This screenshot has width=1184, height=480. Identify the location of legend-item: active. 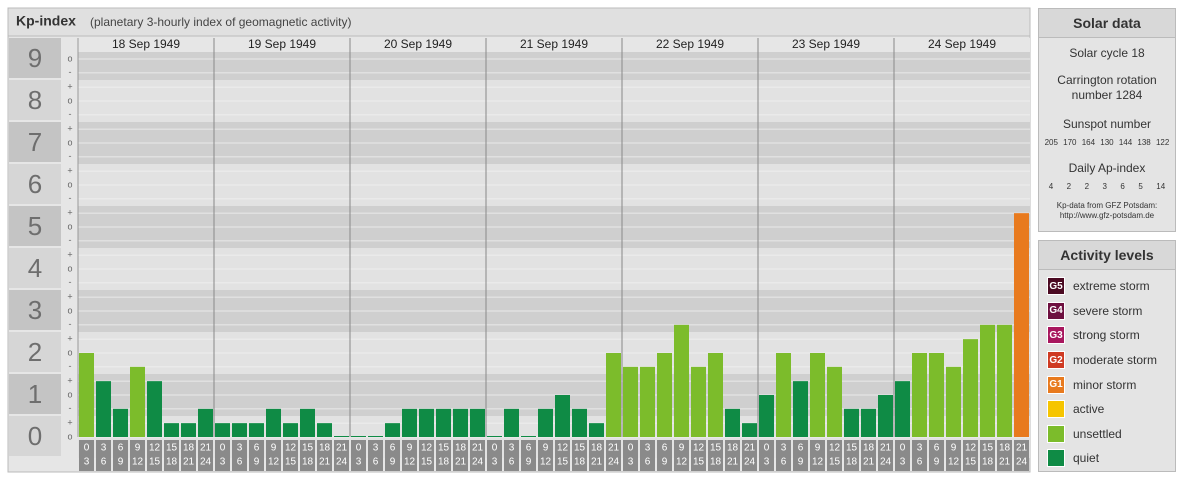
(1107, 409).